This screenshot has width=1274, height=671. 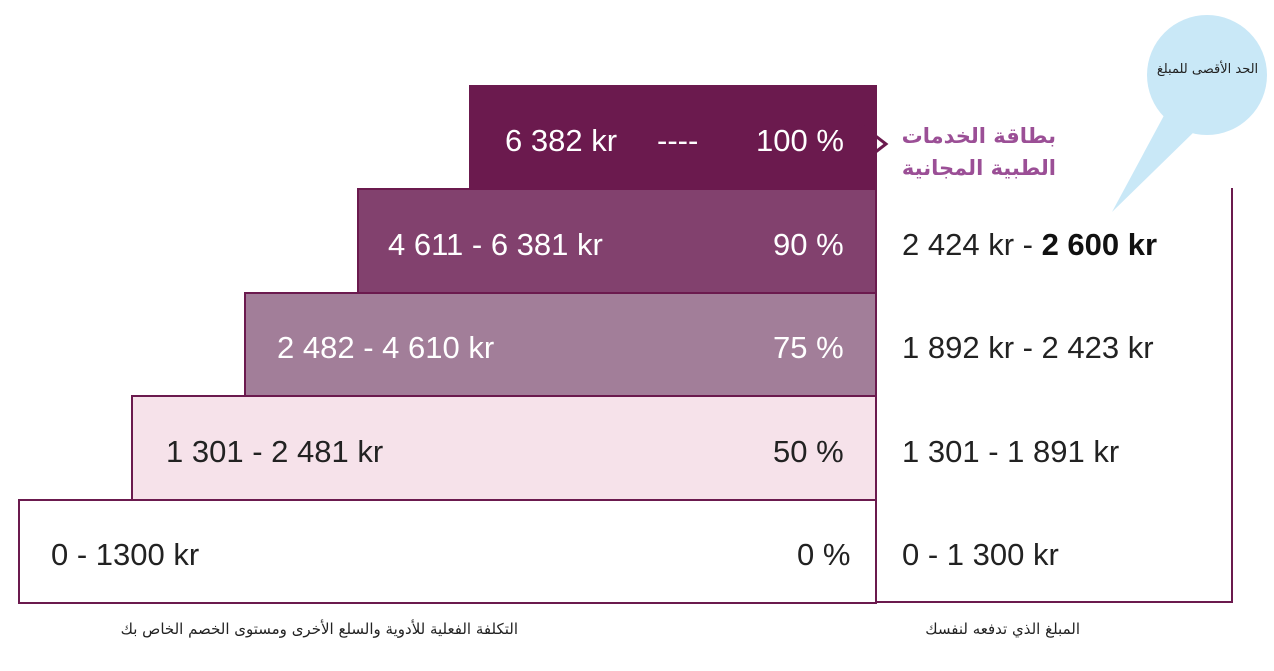 What do you see at coordinates (560, 344) in the screenshot?
I see `level-75-box` at bounding box center [560, 344].